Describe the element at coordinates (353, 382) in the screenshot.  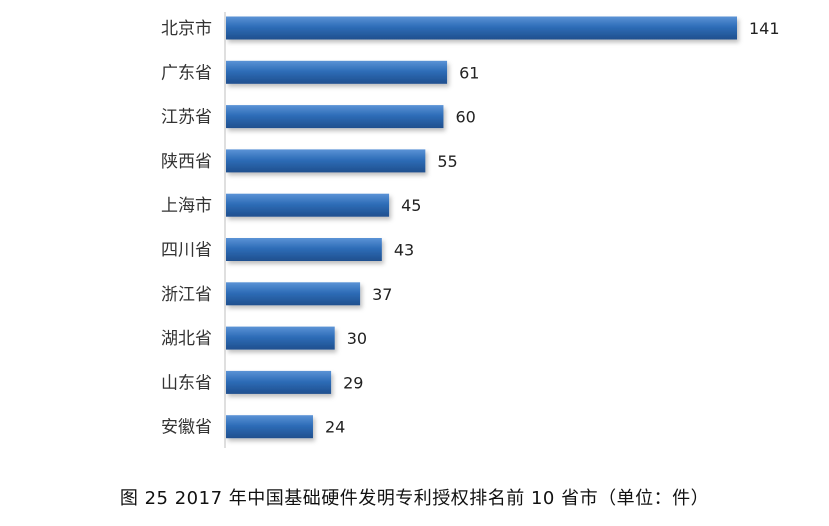
I see `value-label: 29` at that location.